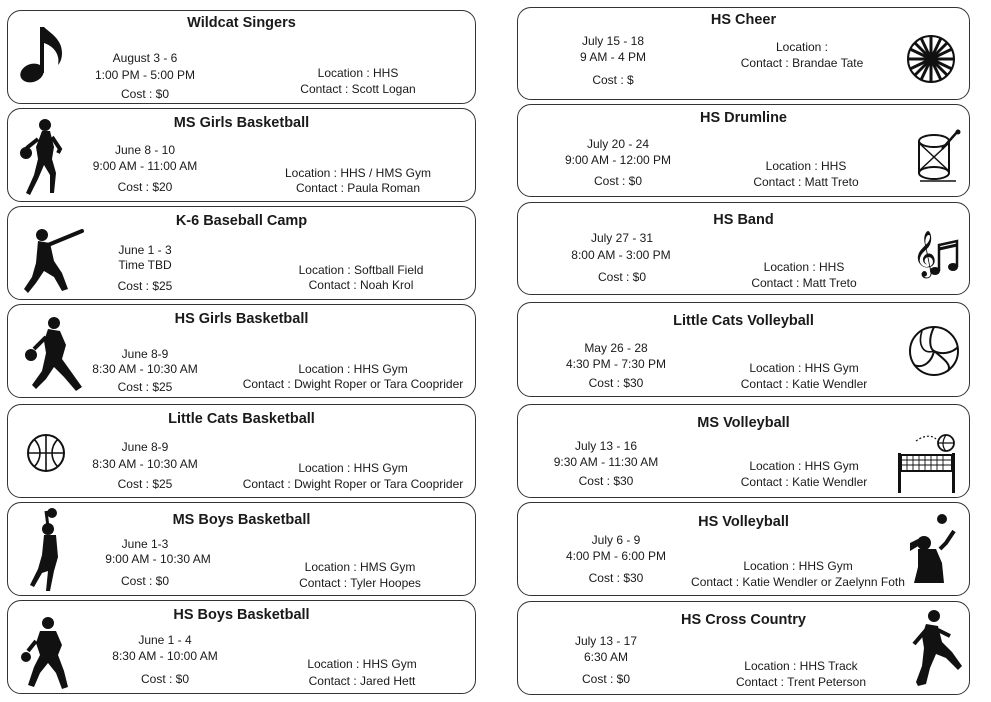 This screenshot has height=702, width=991. I want to click on camp-title: MS Volleyball, so click(743, 423).